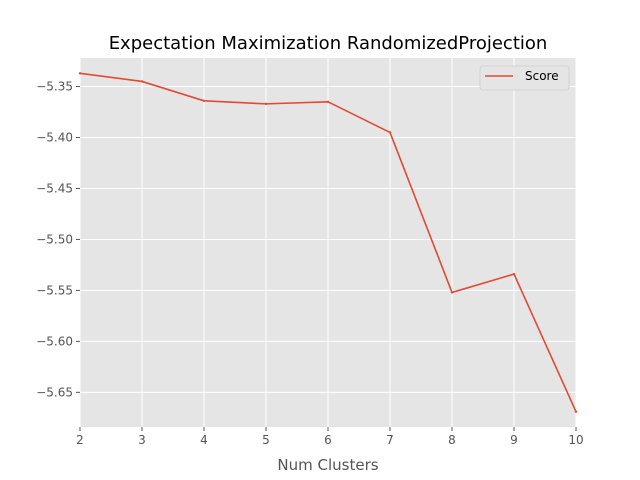  What do you see at coordinates (54, 239) in the screenshot?
I see `y-tick-label: −5.50` at bounding box center [54, 239].